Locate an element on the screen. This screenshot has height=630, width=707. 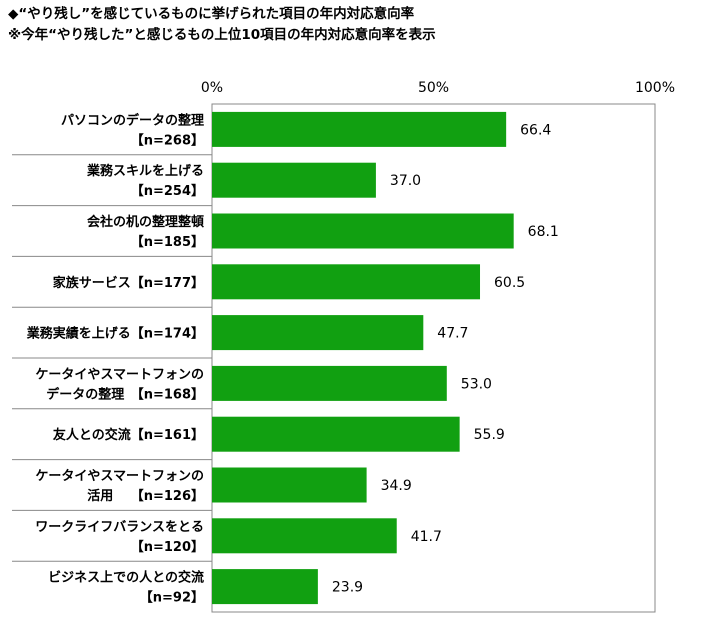
value-label: 37.0 is located at coordinates (405, 181).